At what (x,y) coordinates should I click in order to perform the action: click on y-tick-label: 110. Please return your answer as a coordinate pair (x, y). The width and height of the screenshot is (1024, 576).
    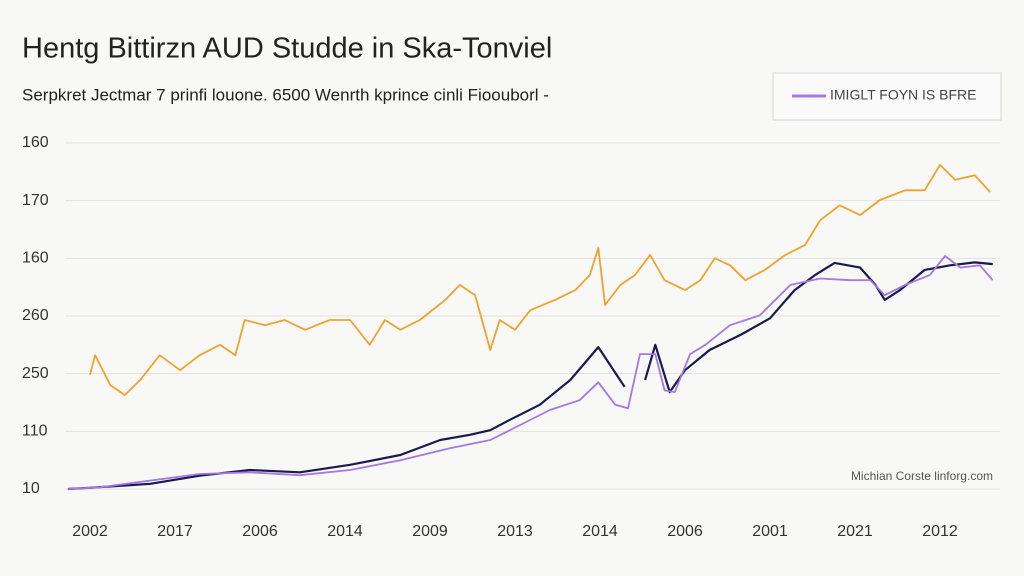
    Looking at the image, I should click on (35, 431).